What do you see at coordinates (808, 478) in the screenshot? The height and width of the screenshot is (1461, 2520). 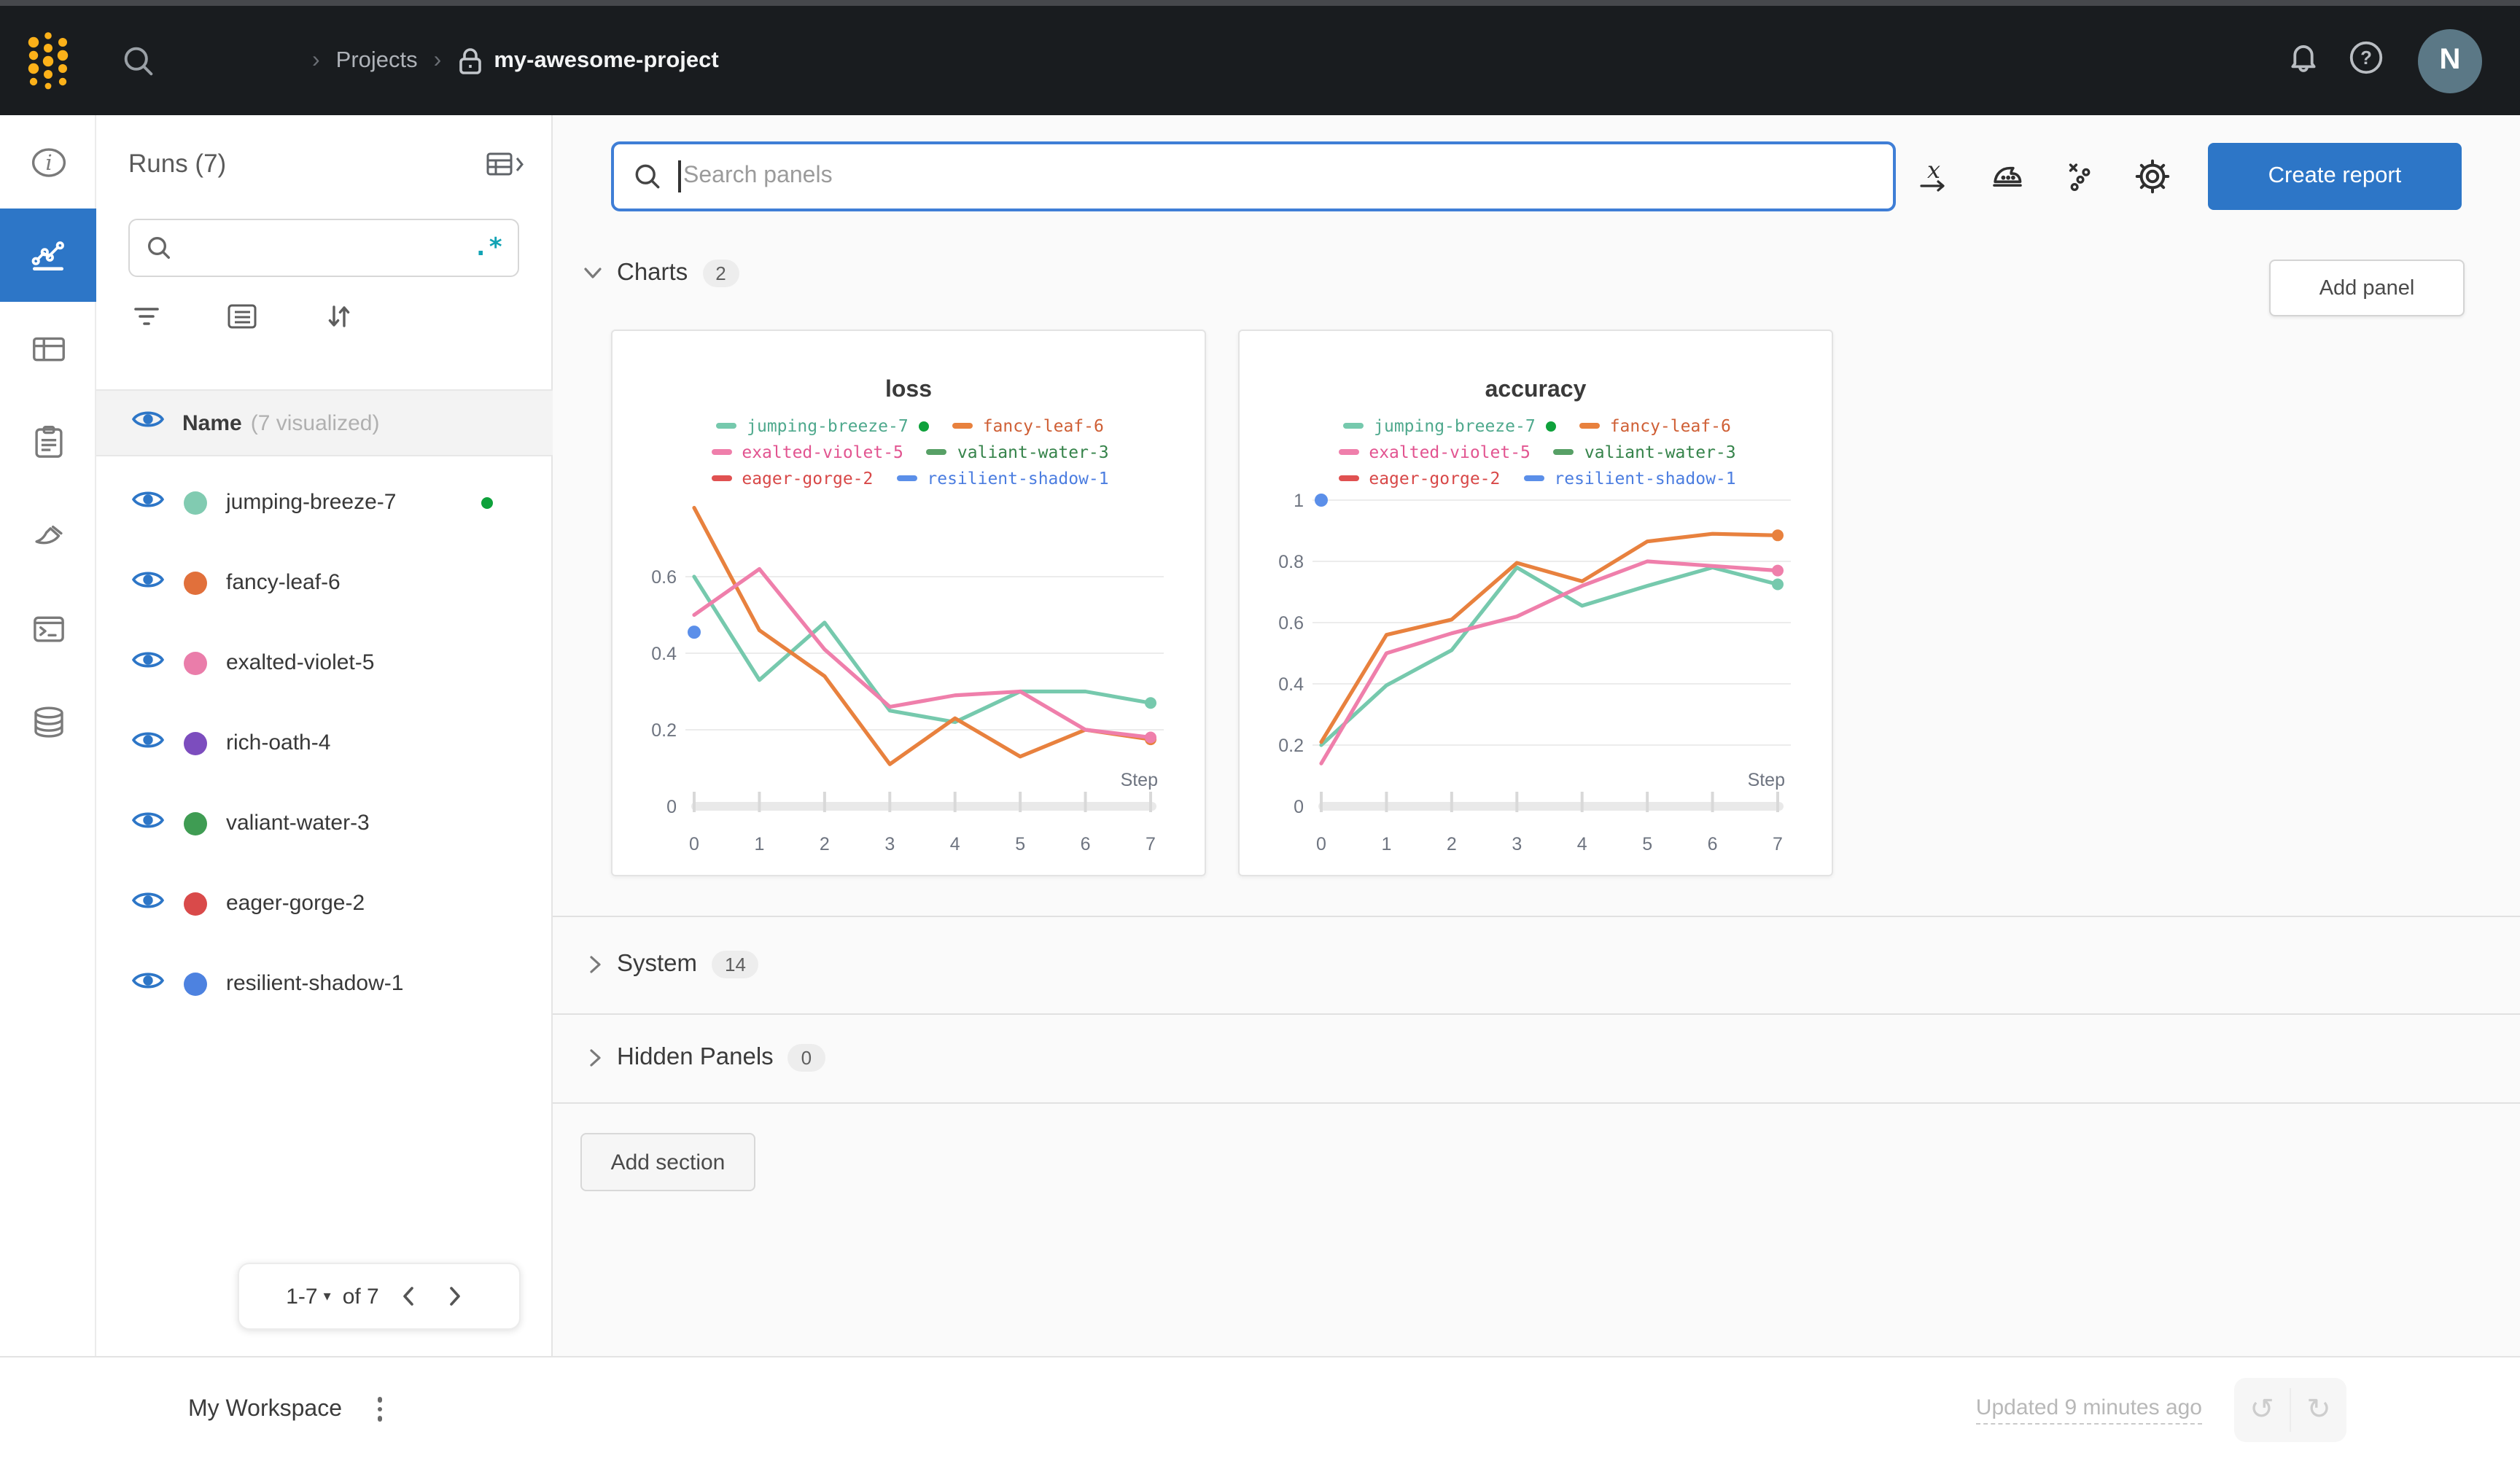 I see `legend-label: eager-gorge-2` at bounding box center [808, 478].